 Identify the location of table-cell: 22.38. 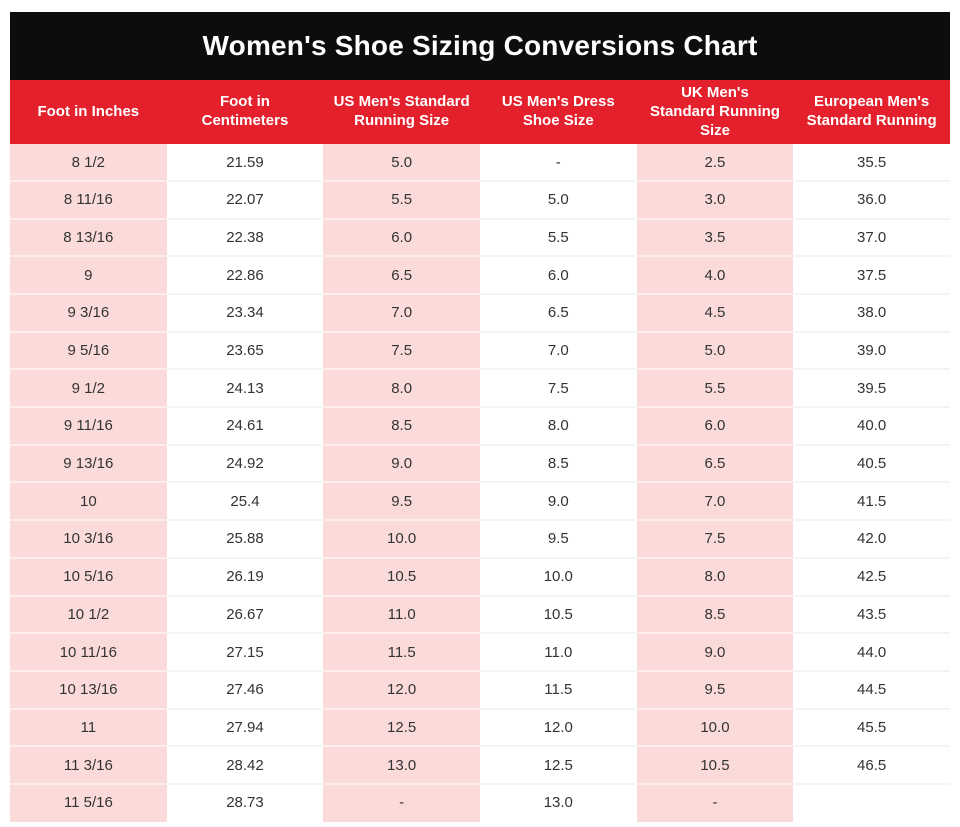
(245, 238).